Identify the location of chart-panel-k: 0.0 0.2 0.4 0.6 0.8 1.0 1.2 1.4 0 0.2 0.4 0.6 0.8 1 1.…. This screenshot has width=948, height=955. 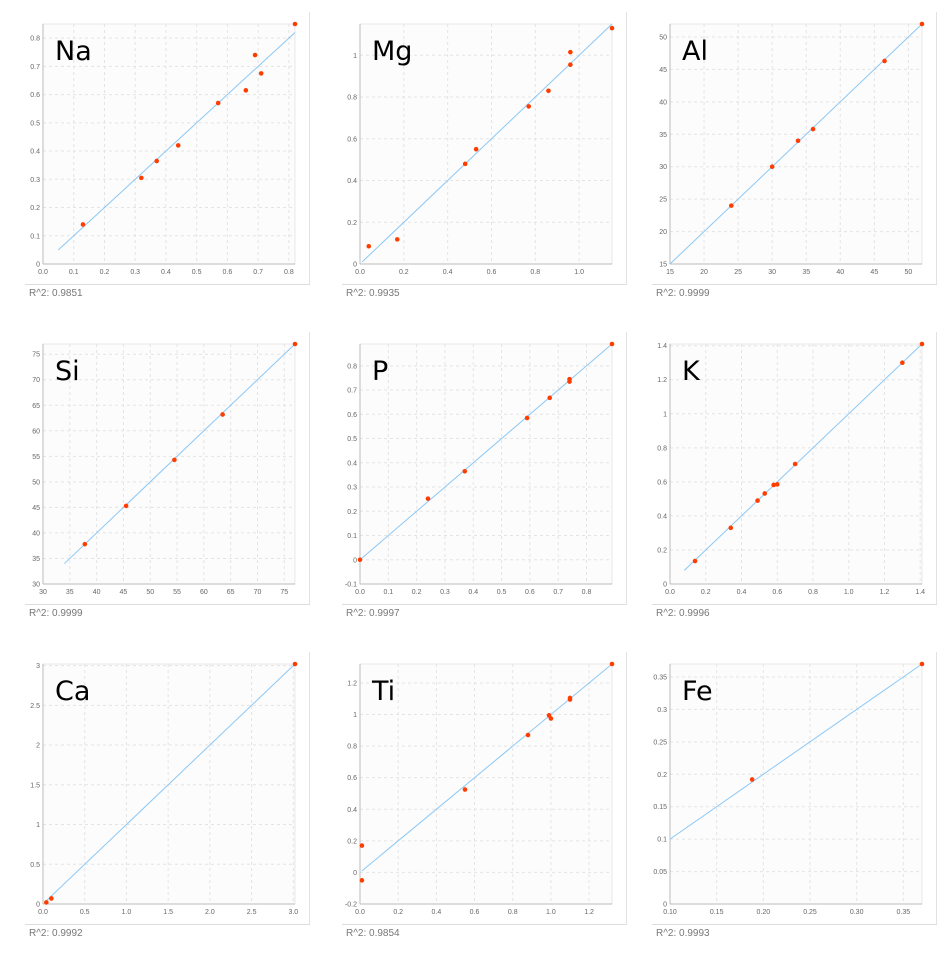
(784, 482).